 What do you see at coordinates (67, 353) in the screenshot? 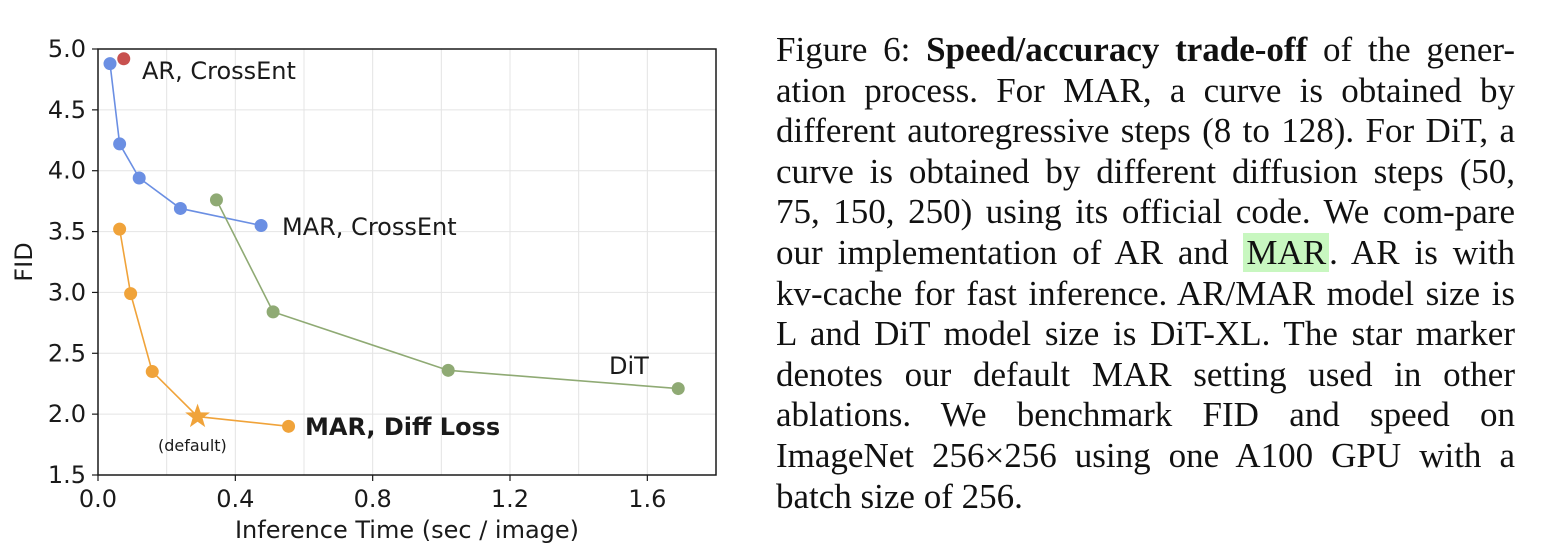
I see `y-tick-label: 2.5` at bounding box center [67, 353].